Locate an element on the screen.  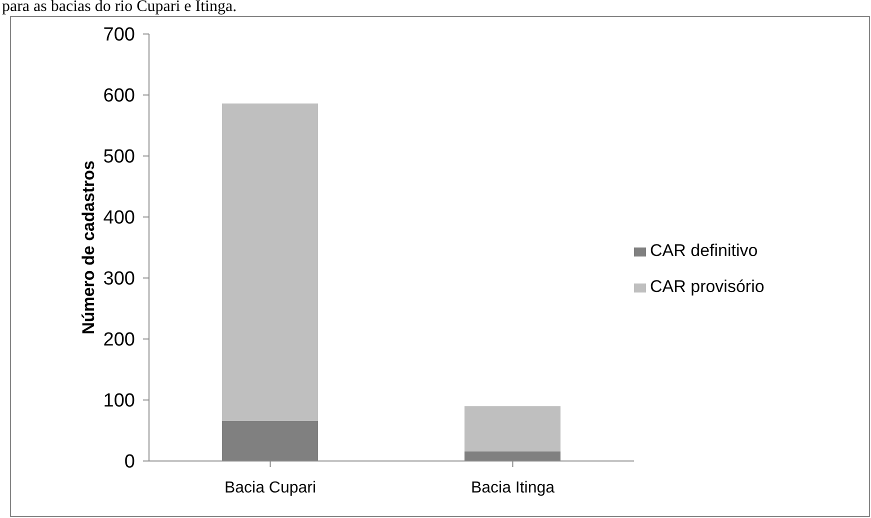
y-tick-label: 600 is located at coordinates (119, 96).